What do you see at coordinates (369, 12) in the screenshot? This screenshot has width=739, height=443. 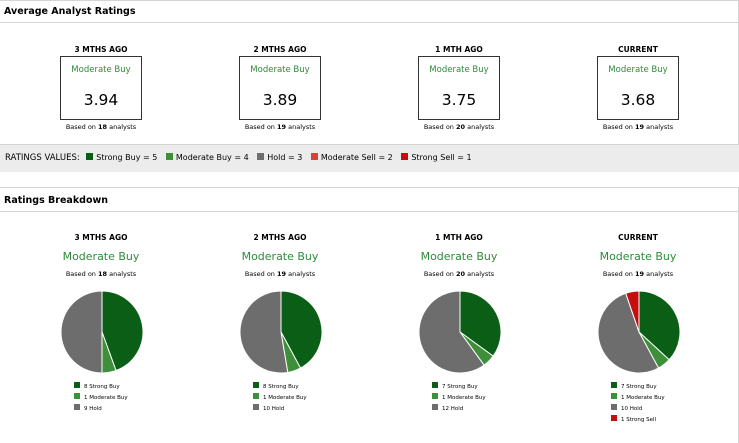 I see `average-ratings-title: Average Analyst Ratings` at bounding box center [369, 12].